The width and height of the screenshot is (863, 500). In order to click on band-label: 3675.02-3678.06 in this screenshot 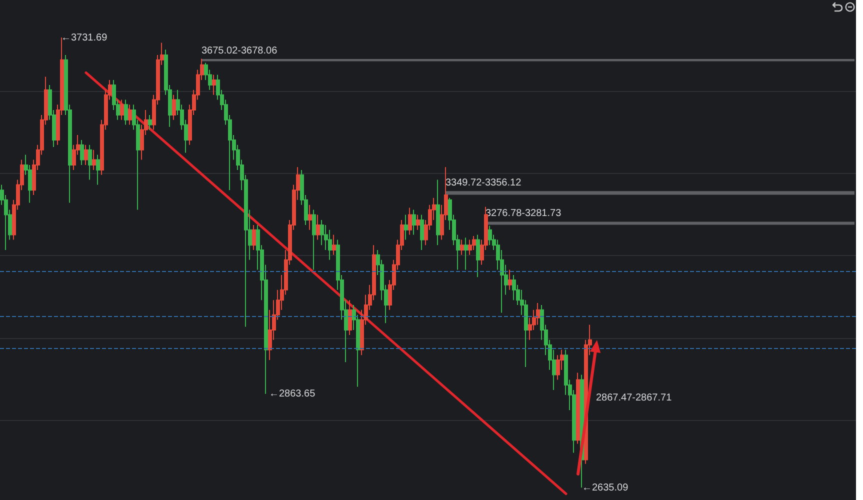, I will do `click(240, 51)`.